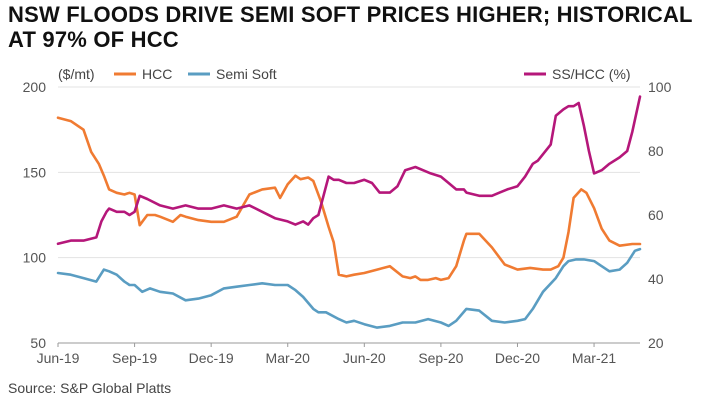 The width and height of the screenshot is (704, 408). What do you see at coordinates (440, 358) in the screenshot?
I see `x-axis-tick-label: Sep-20` at bounding box center [440, 358].